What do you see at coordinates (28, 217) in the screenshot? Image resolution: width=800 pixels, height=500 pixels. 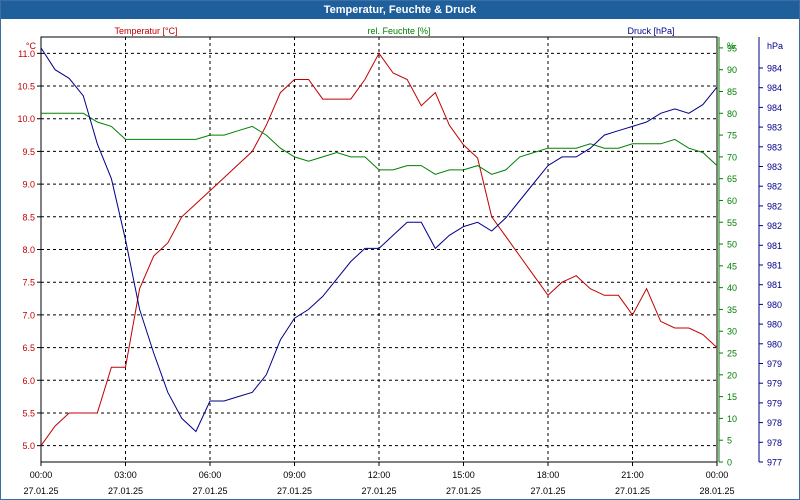 I see `temperature-tick-label: 8.5` at bounding box center [28, 217].